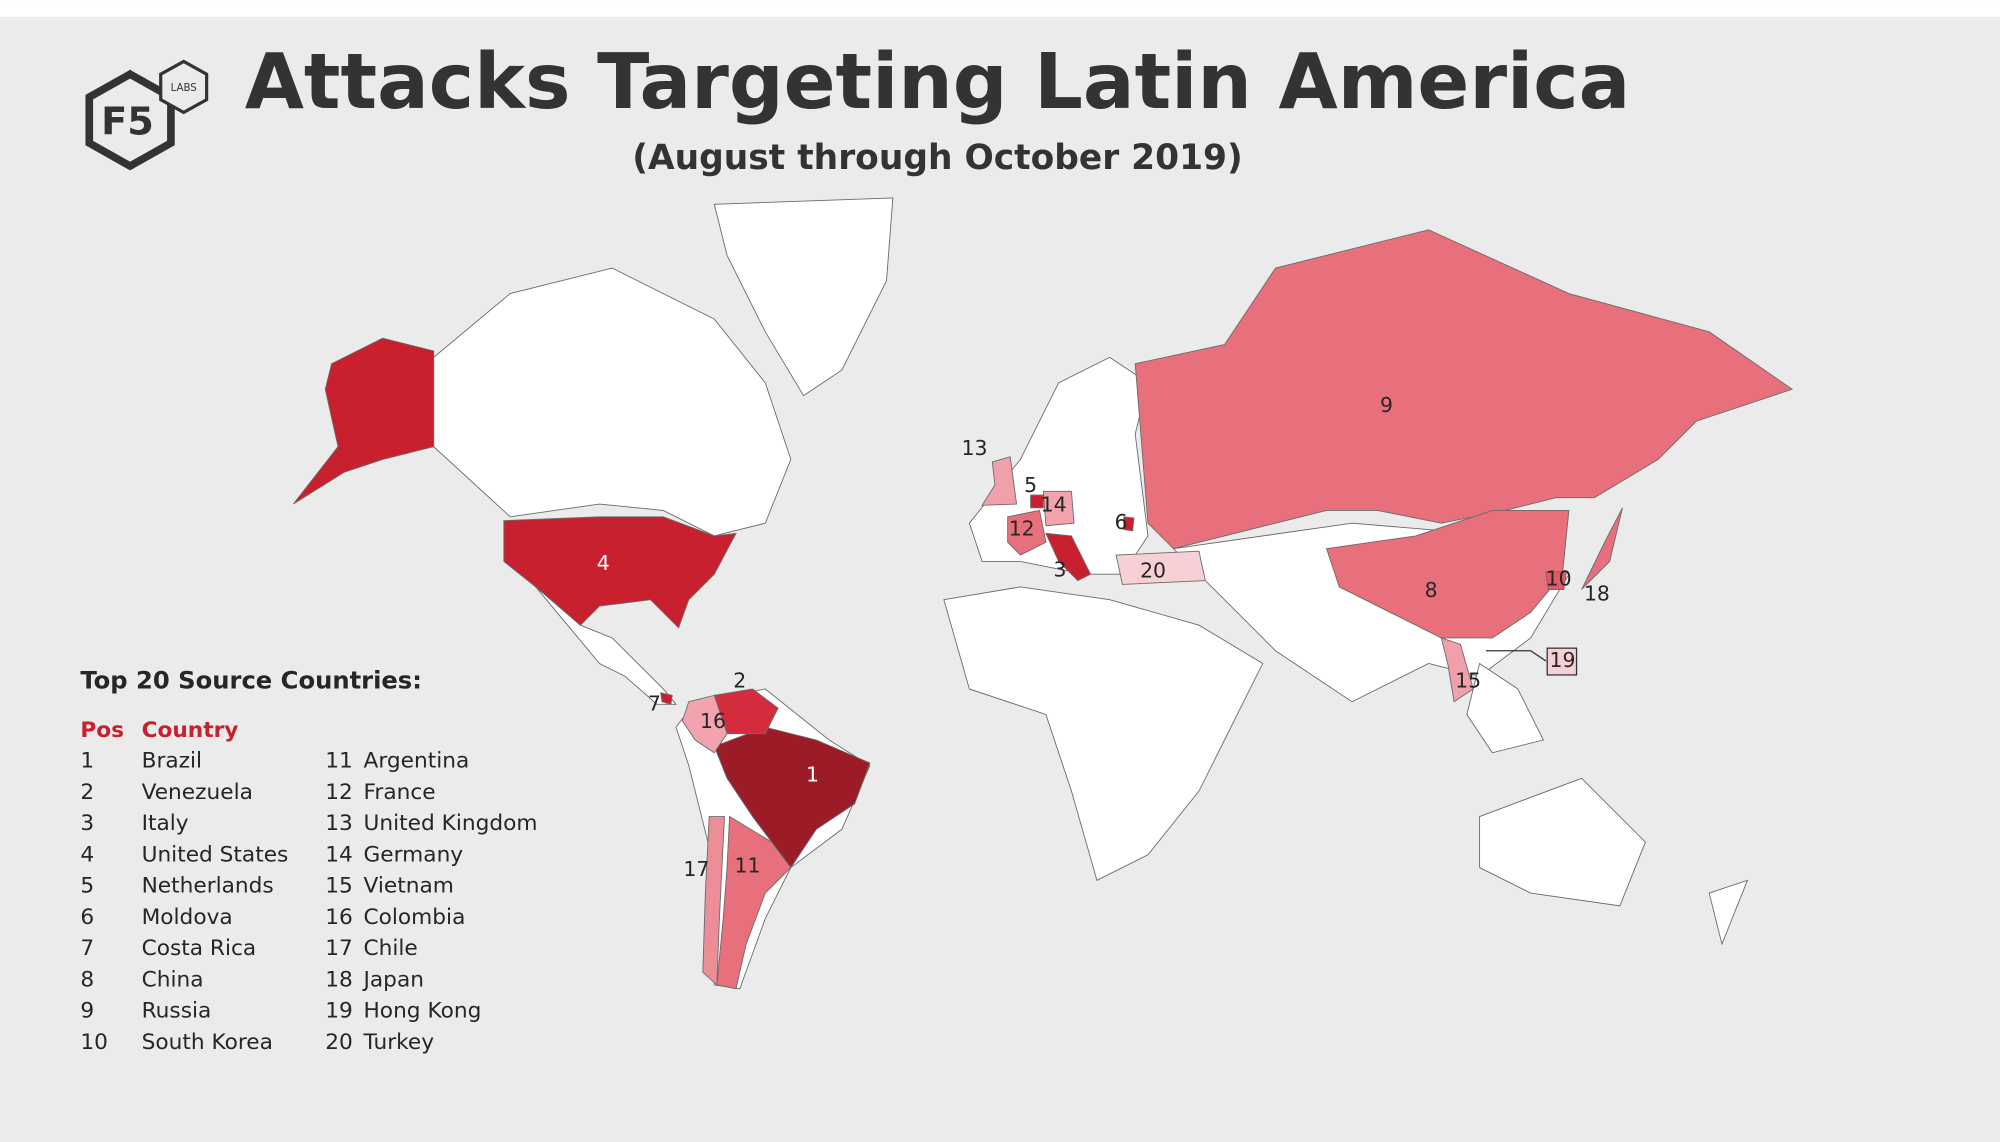 This screenshot has width=2000, height=1142. I want to click on legend-position: 2, so click(87, 792).